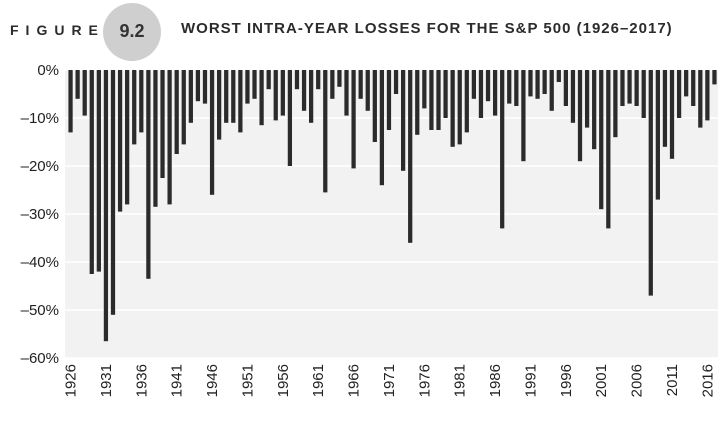  What do you see at coordinates (275, 95) in the screenshot?
I see `bar-1955` at bounding box center [275, 95].